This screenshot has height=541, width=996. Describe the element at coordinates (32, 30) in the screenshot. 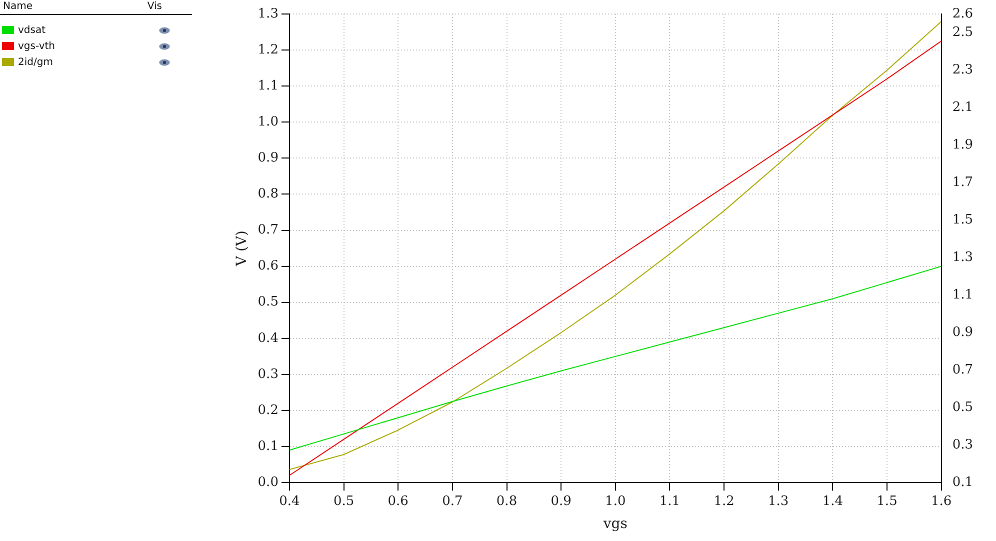

I see `legend-label: vdsat` at that location.